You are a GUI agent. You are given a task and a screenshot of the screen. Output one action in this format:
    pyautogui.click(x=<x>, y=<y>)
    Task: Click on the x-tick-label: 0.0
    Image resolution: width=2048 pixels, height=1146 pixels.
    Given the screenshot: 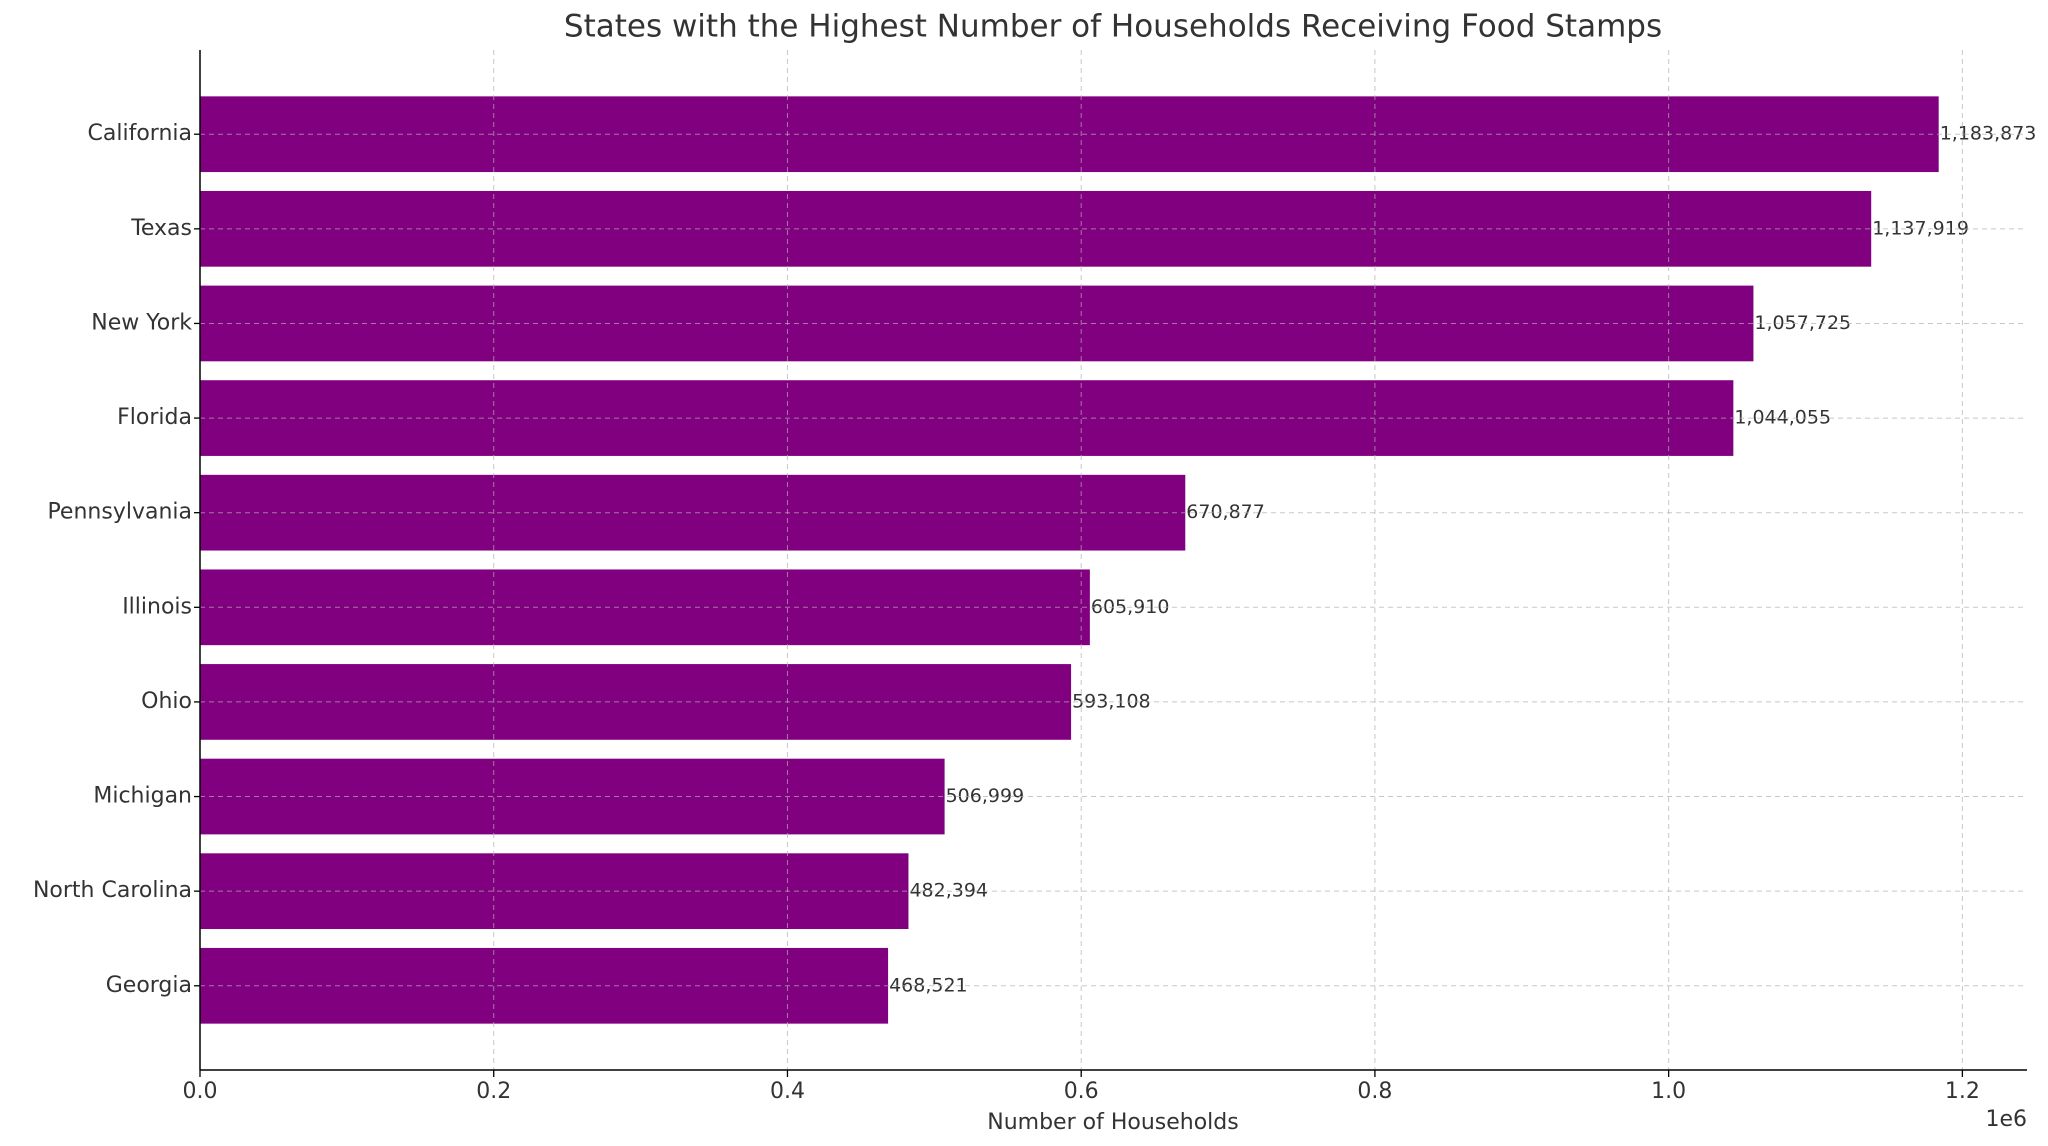 What is the action you would take?
    pyautogui.click(x=200, y=1091)
    